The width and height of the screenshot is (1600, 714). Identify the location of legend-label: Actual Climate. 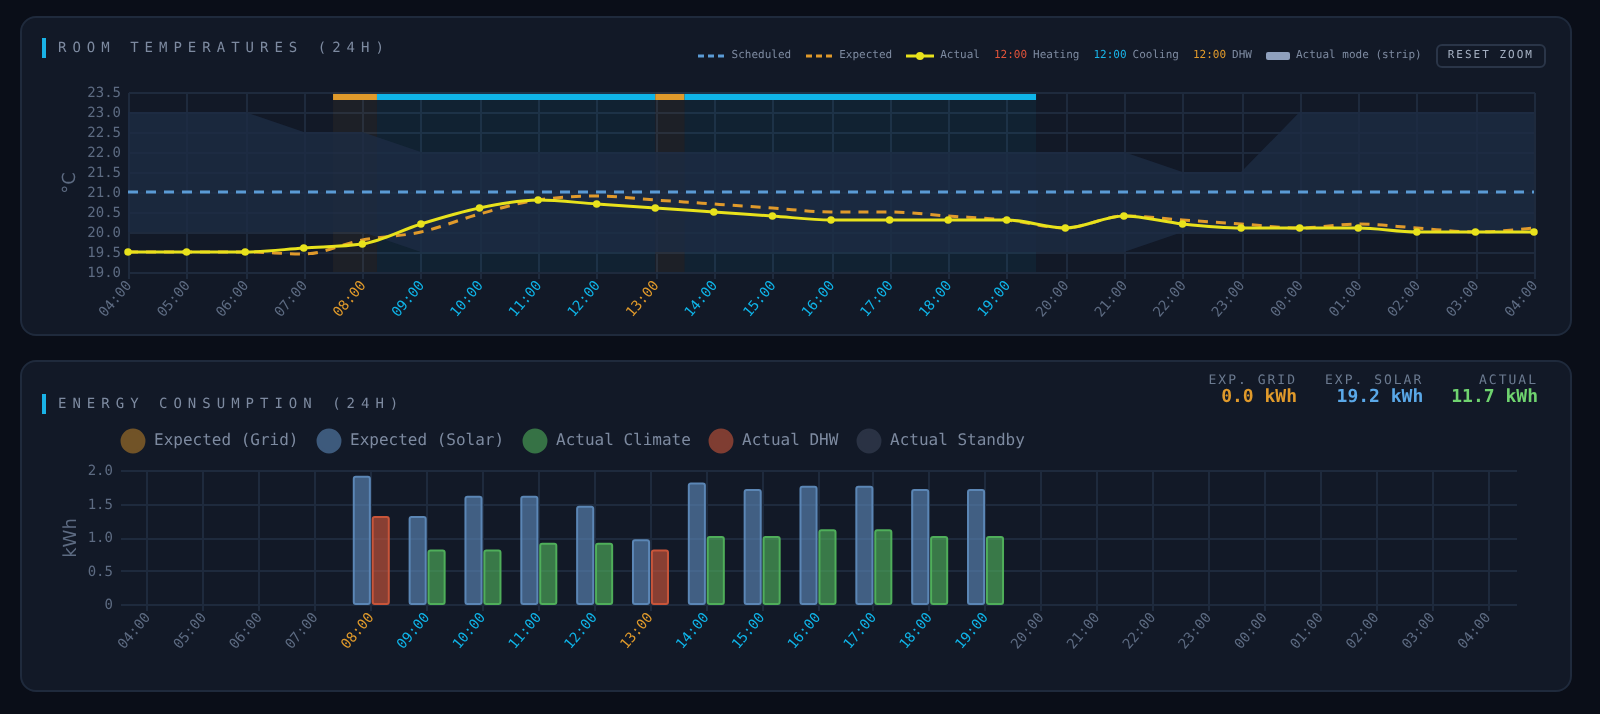
(624, 440).